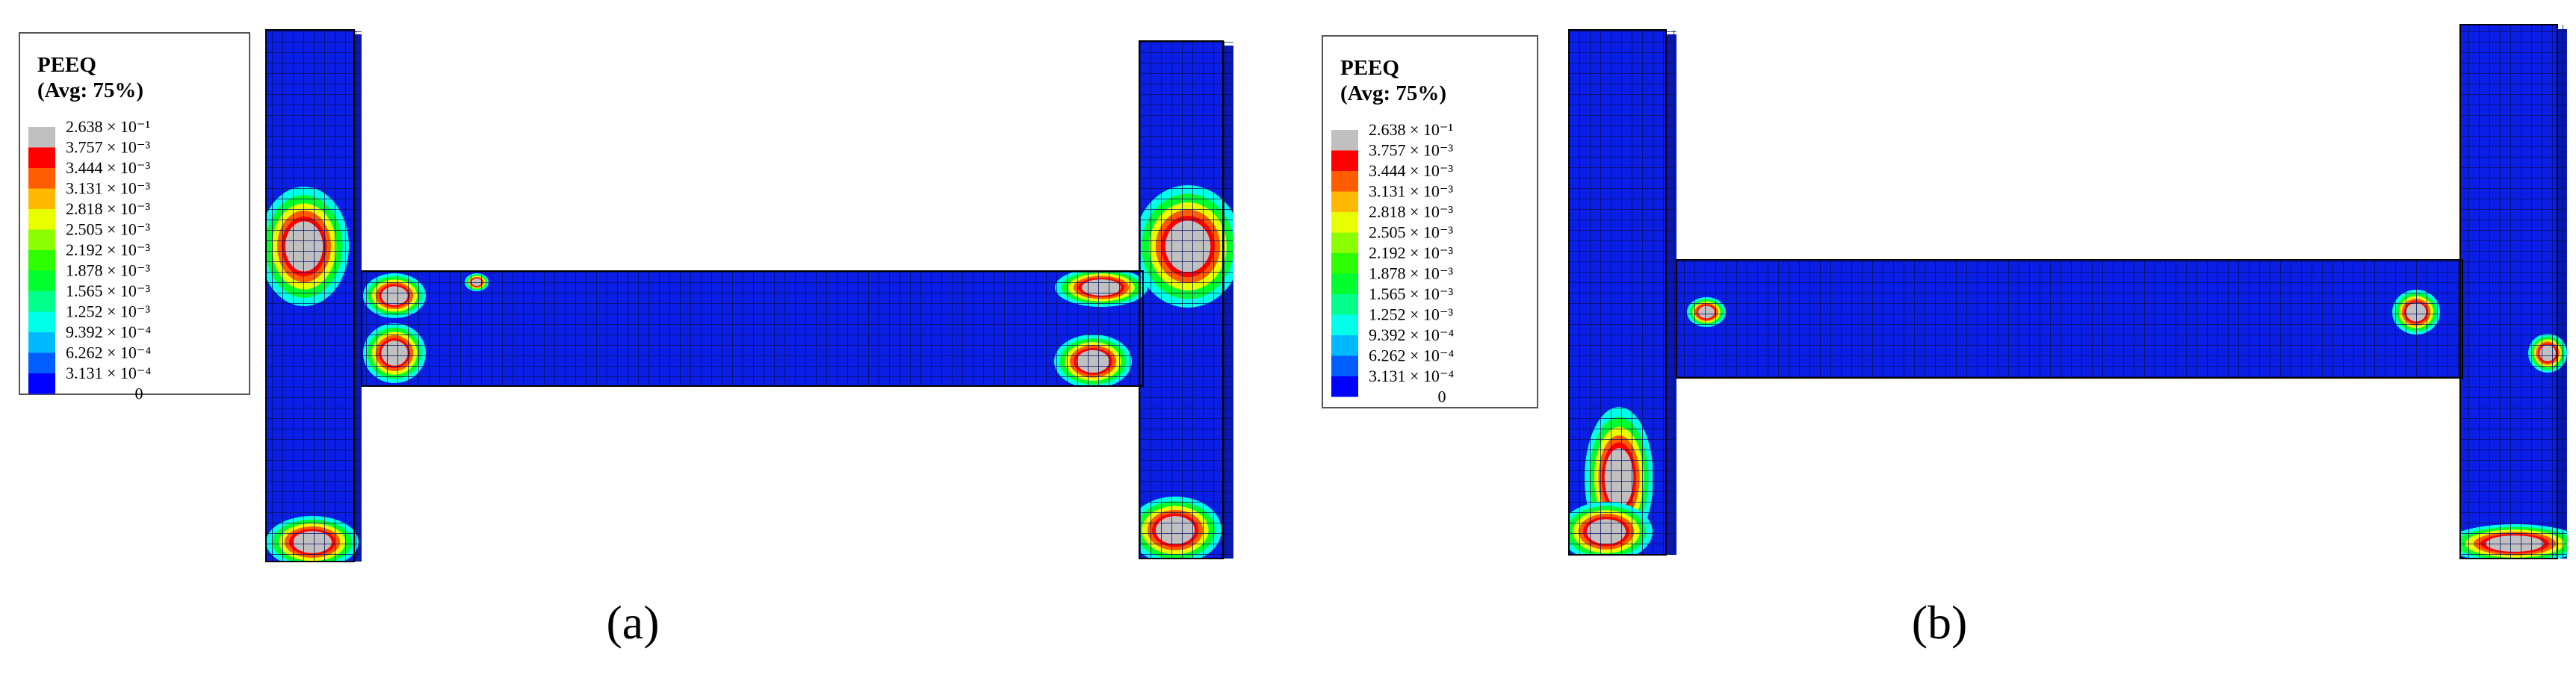 Image resolution: width=2576 pixels, height=681 pixels. I want to click on caption: (a), so click(632, 622).